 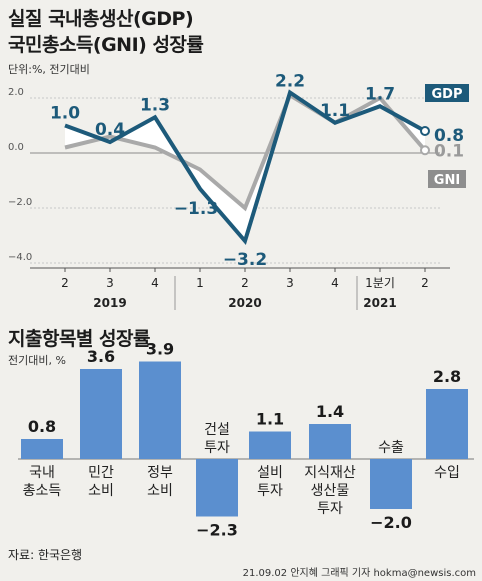 I want to click on bar-category-label: 정부, so click(x=160, y=473).